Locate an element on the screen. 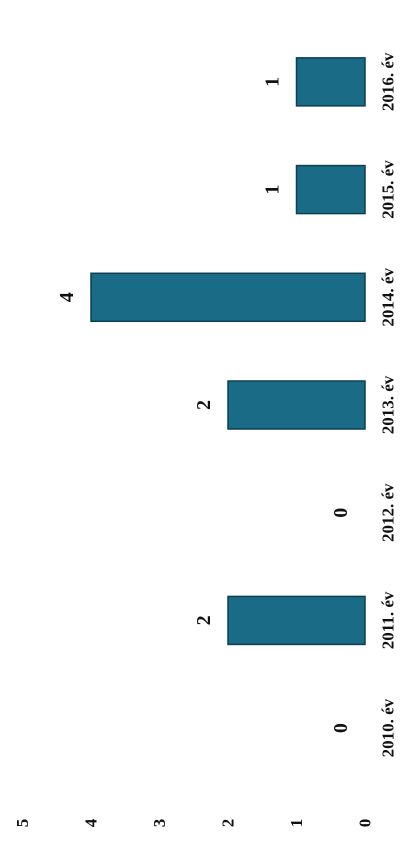 The width and height of the screenshot is (408, 854). value-axis-ticks: 0 1 2 3 4 5 is located at coordinates (194, 822).